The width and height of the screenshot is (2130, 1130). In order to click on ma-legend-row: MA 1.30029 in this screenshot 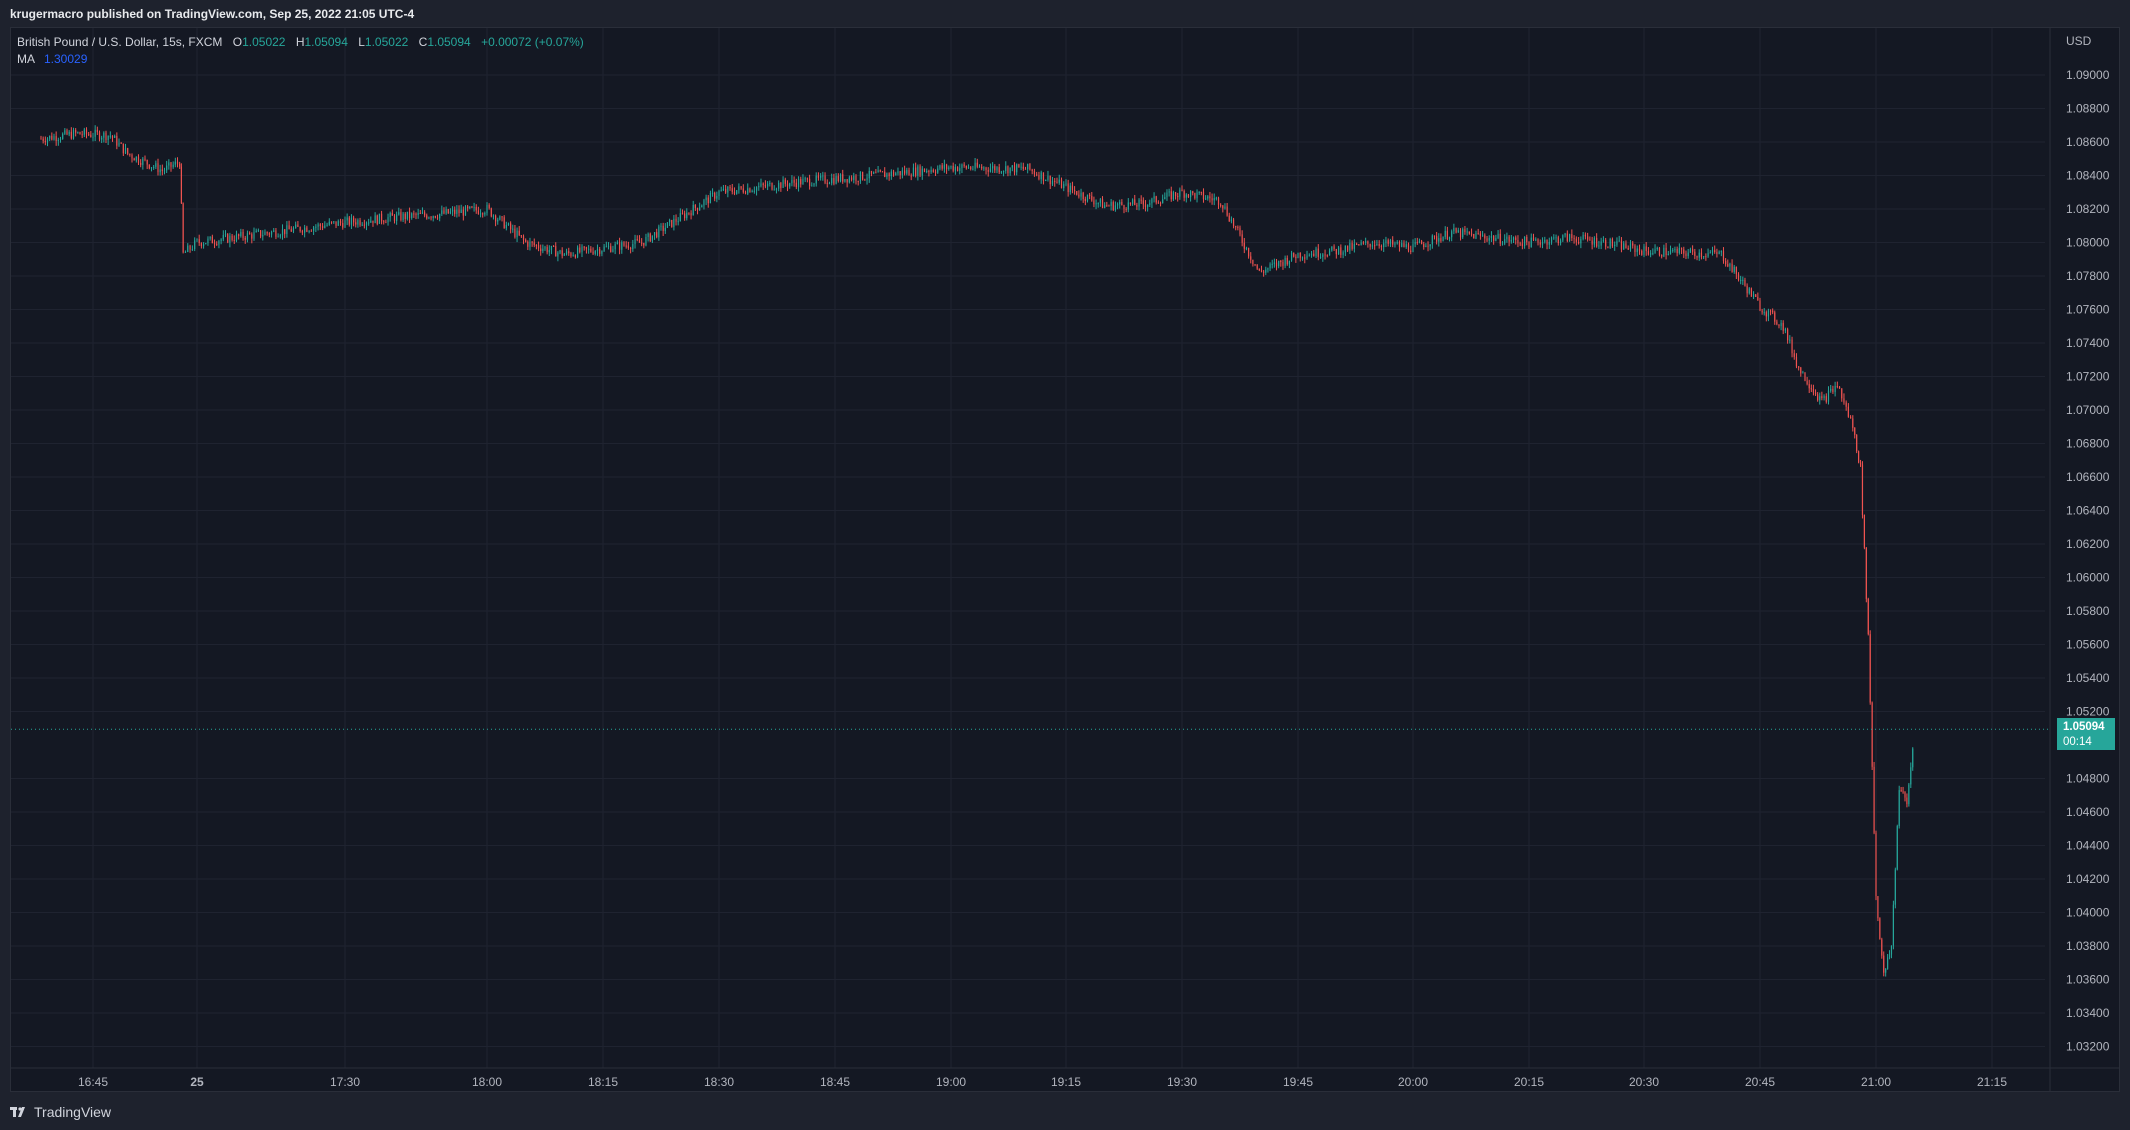, I will do `click(300, 59)`.